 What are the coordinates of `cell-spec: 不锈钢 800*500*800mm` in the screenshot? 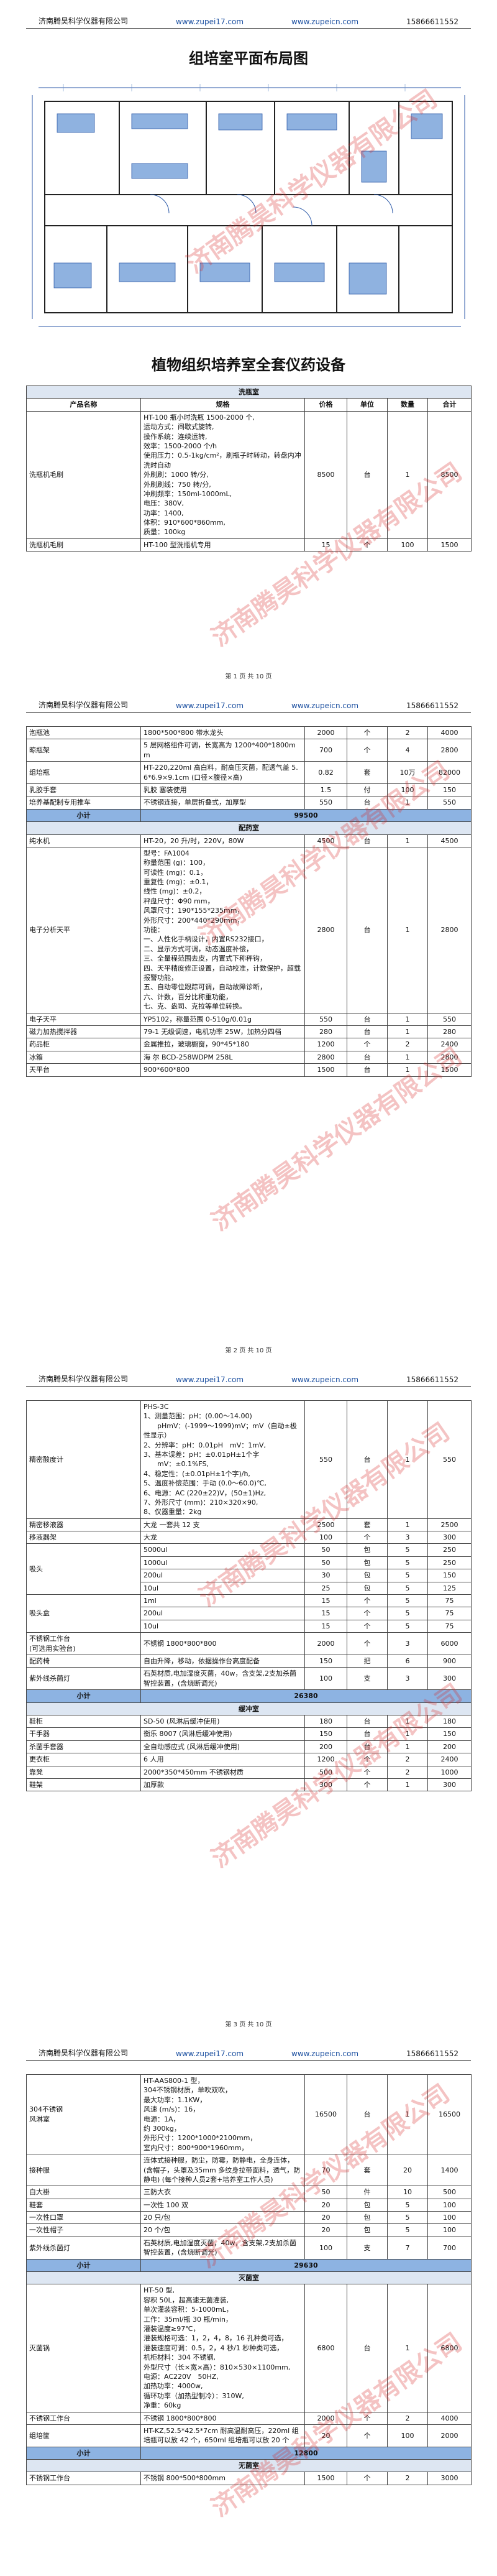 It's located at (222, 2478).